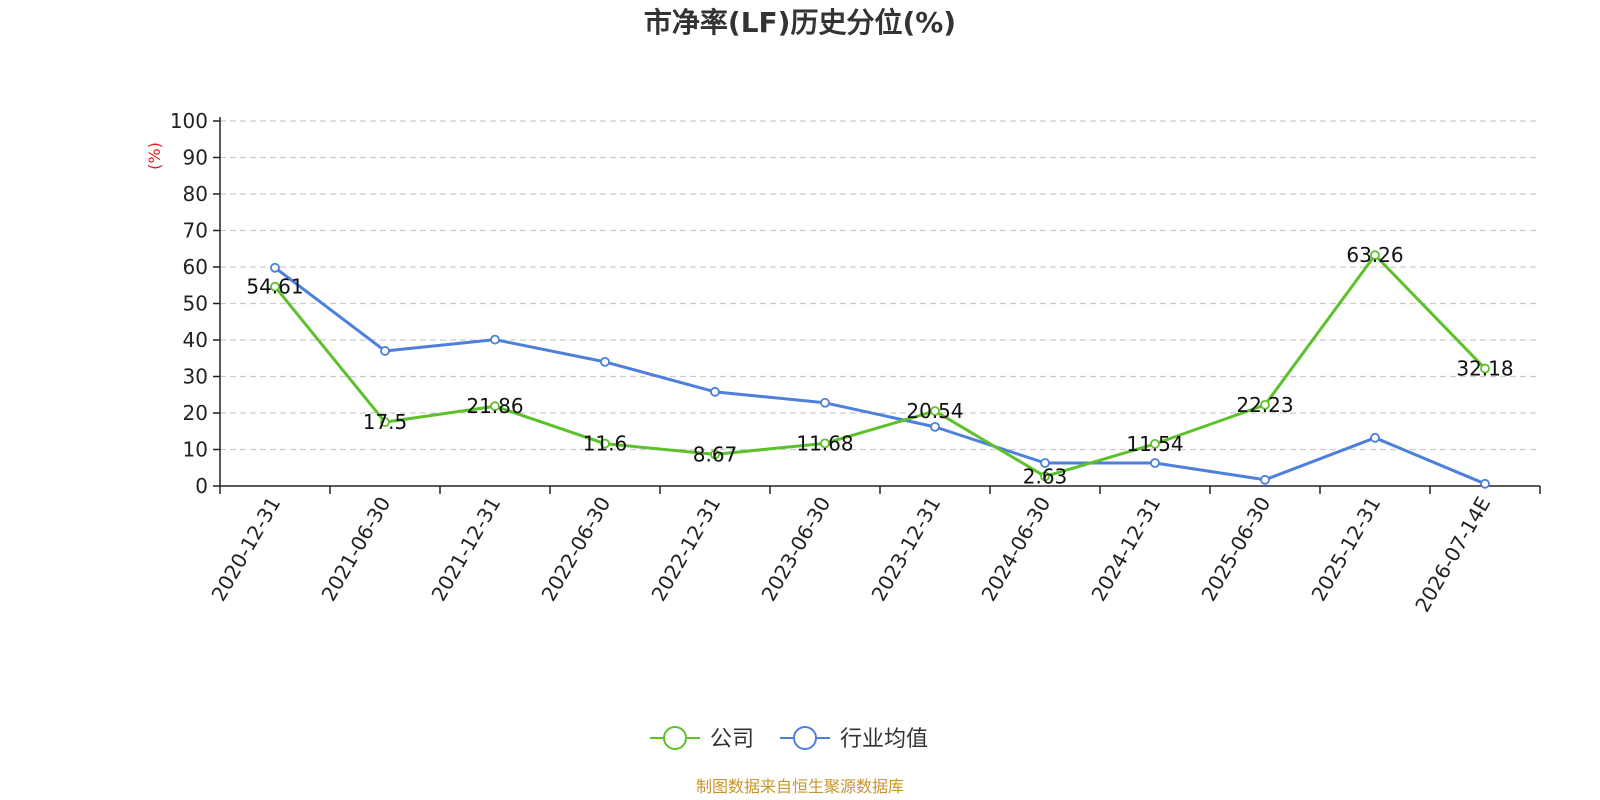  I want to click on y-tick-label: 10, so click(195, 450).